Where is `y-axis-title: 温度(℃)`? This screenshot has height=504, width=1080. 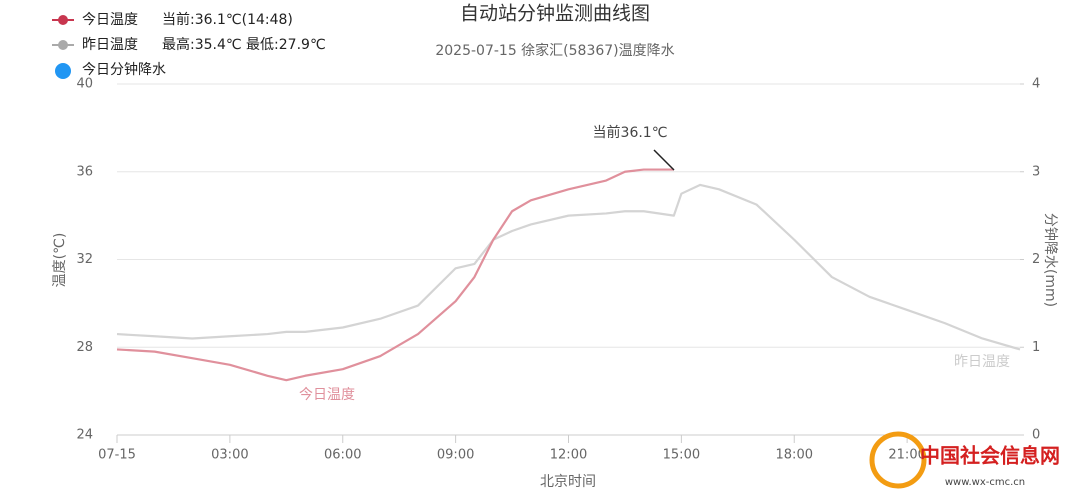
y-axis-title: 温度(℃) is located at coordinates (60, 260).